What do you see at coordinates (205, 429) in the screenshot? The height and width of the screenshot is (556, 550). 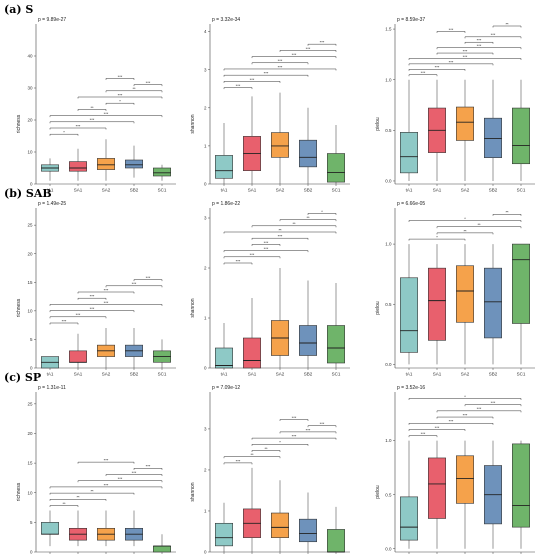 I see `y-tick-label: 3` at bounding box center [205, 429].